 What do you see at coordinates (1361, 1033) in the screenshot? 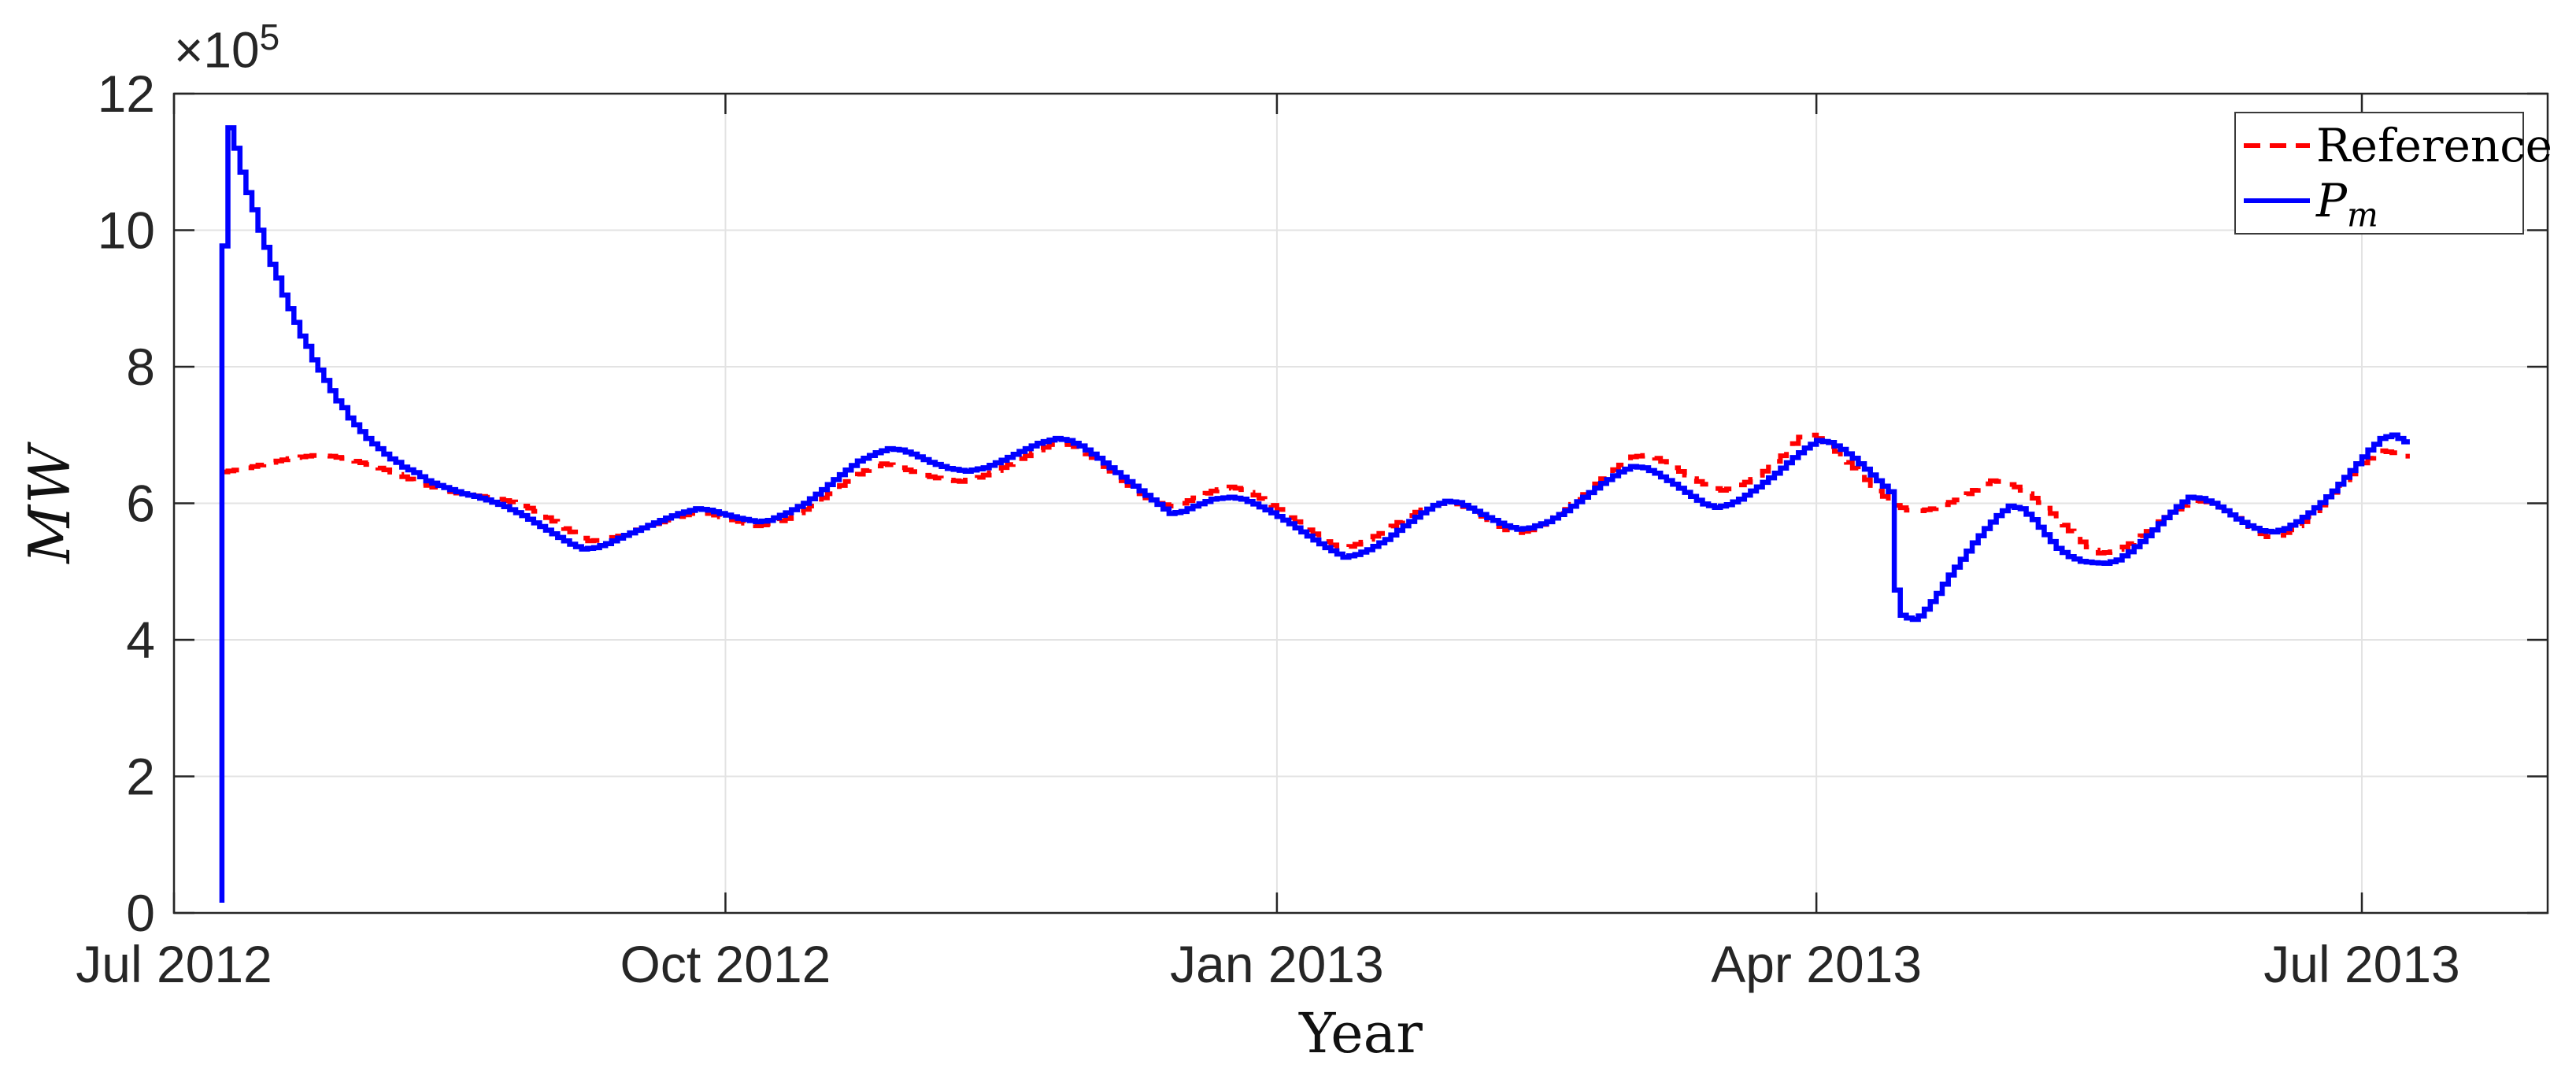
I see `x-axis-label: Year` at bounding box center [1361, 1033].